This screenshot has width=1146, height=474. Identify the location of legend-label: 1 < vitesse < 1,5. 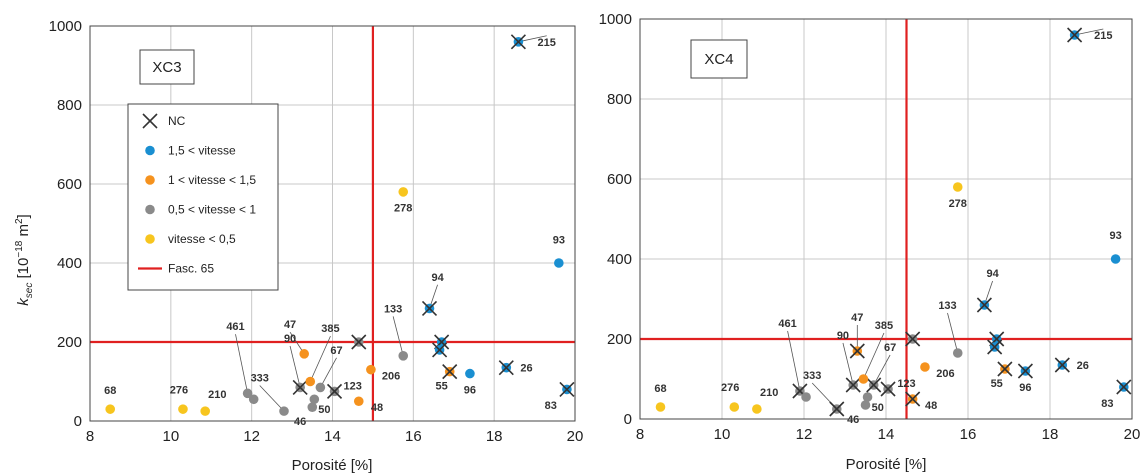
(212, 180).